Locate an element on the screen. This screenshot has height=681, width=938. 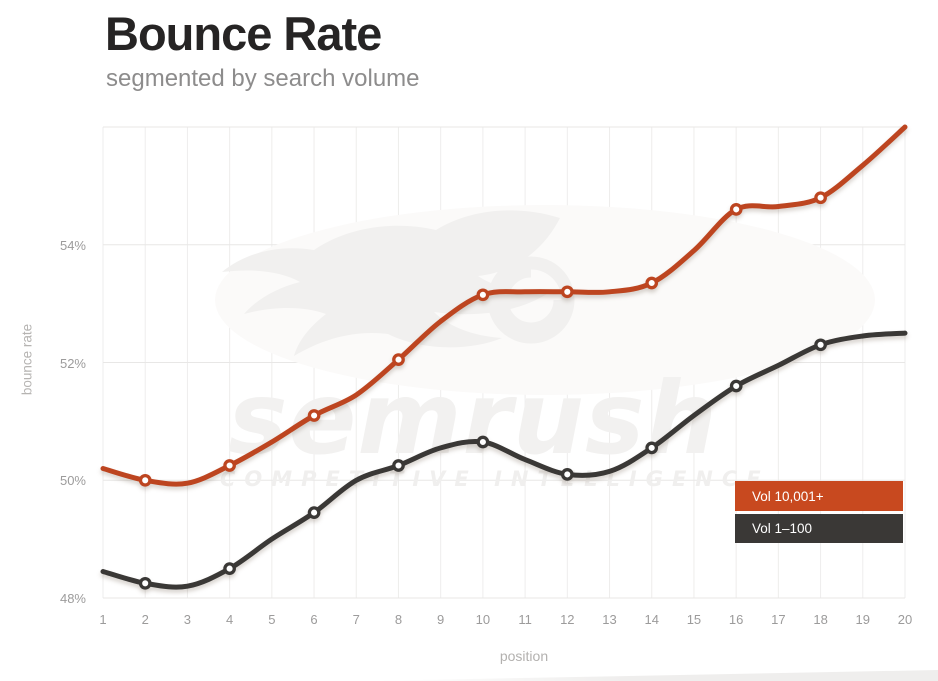
x-tick-label: 8 is located at coordinates (398, 619).